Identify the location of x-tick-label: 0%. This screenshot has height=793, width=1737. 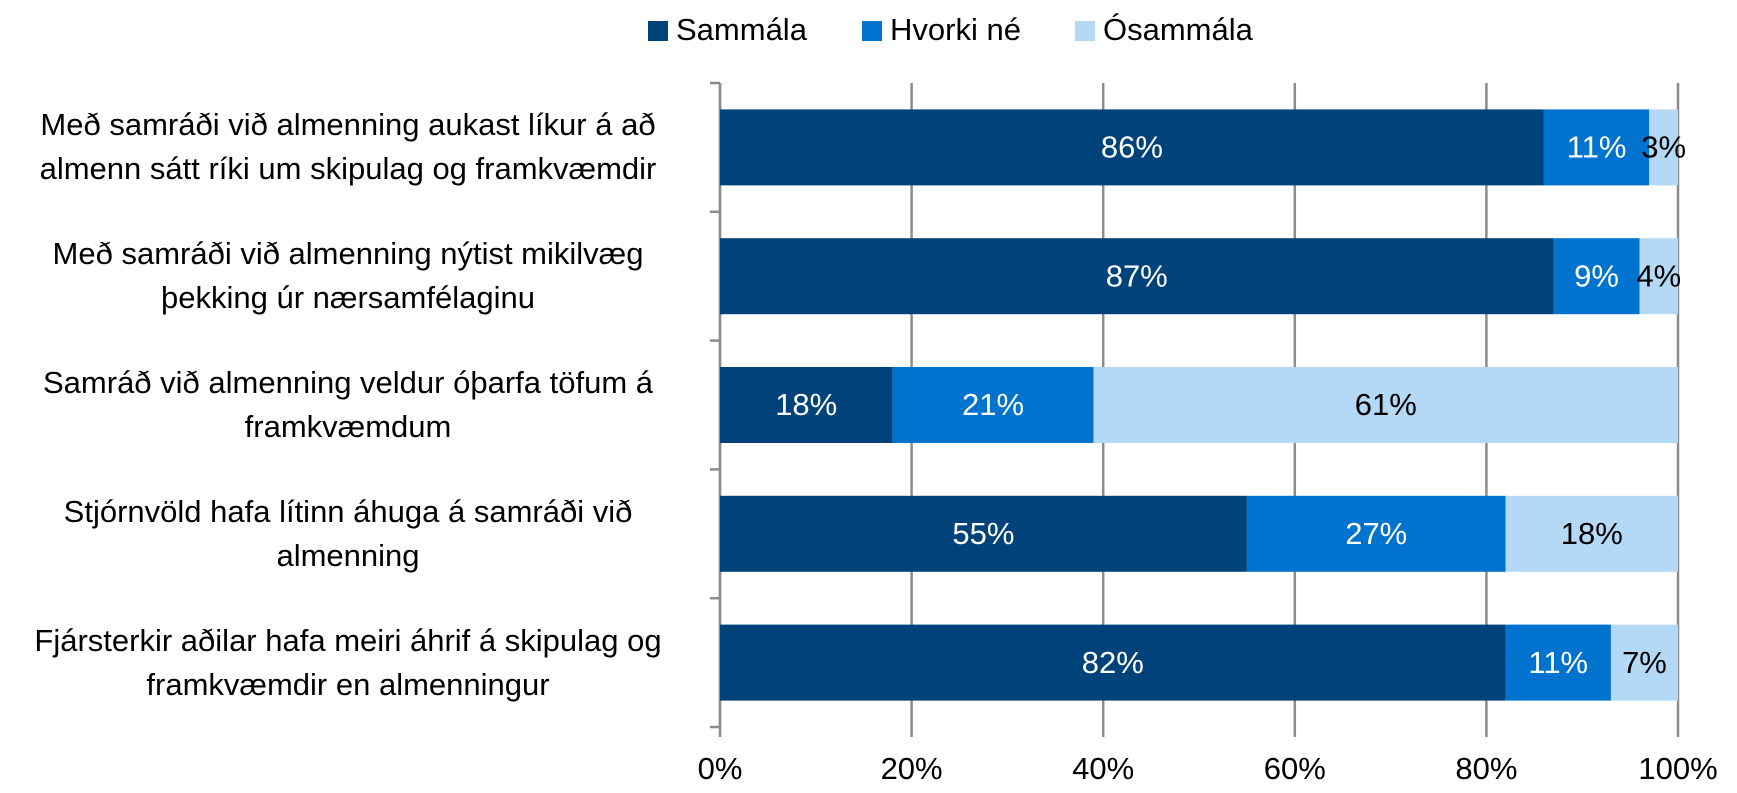
(720, 768).